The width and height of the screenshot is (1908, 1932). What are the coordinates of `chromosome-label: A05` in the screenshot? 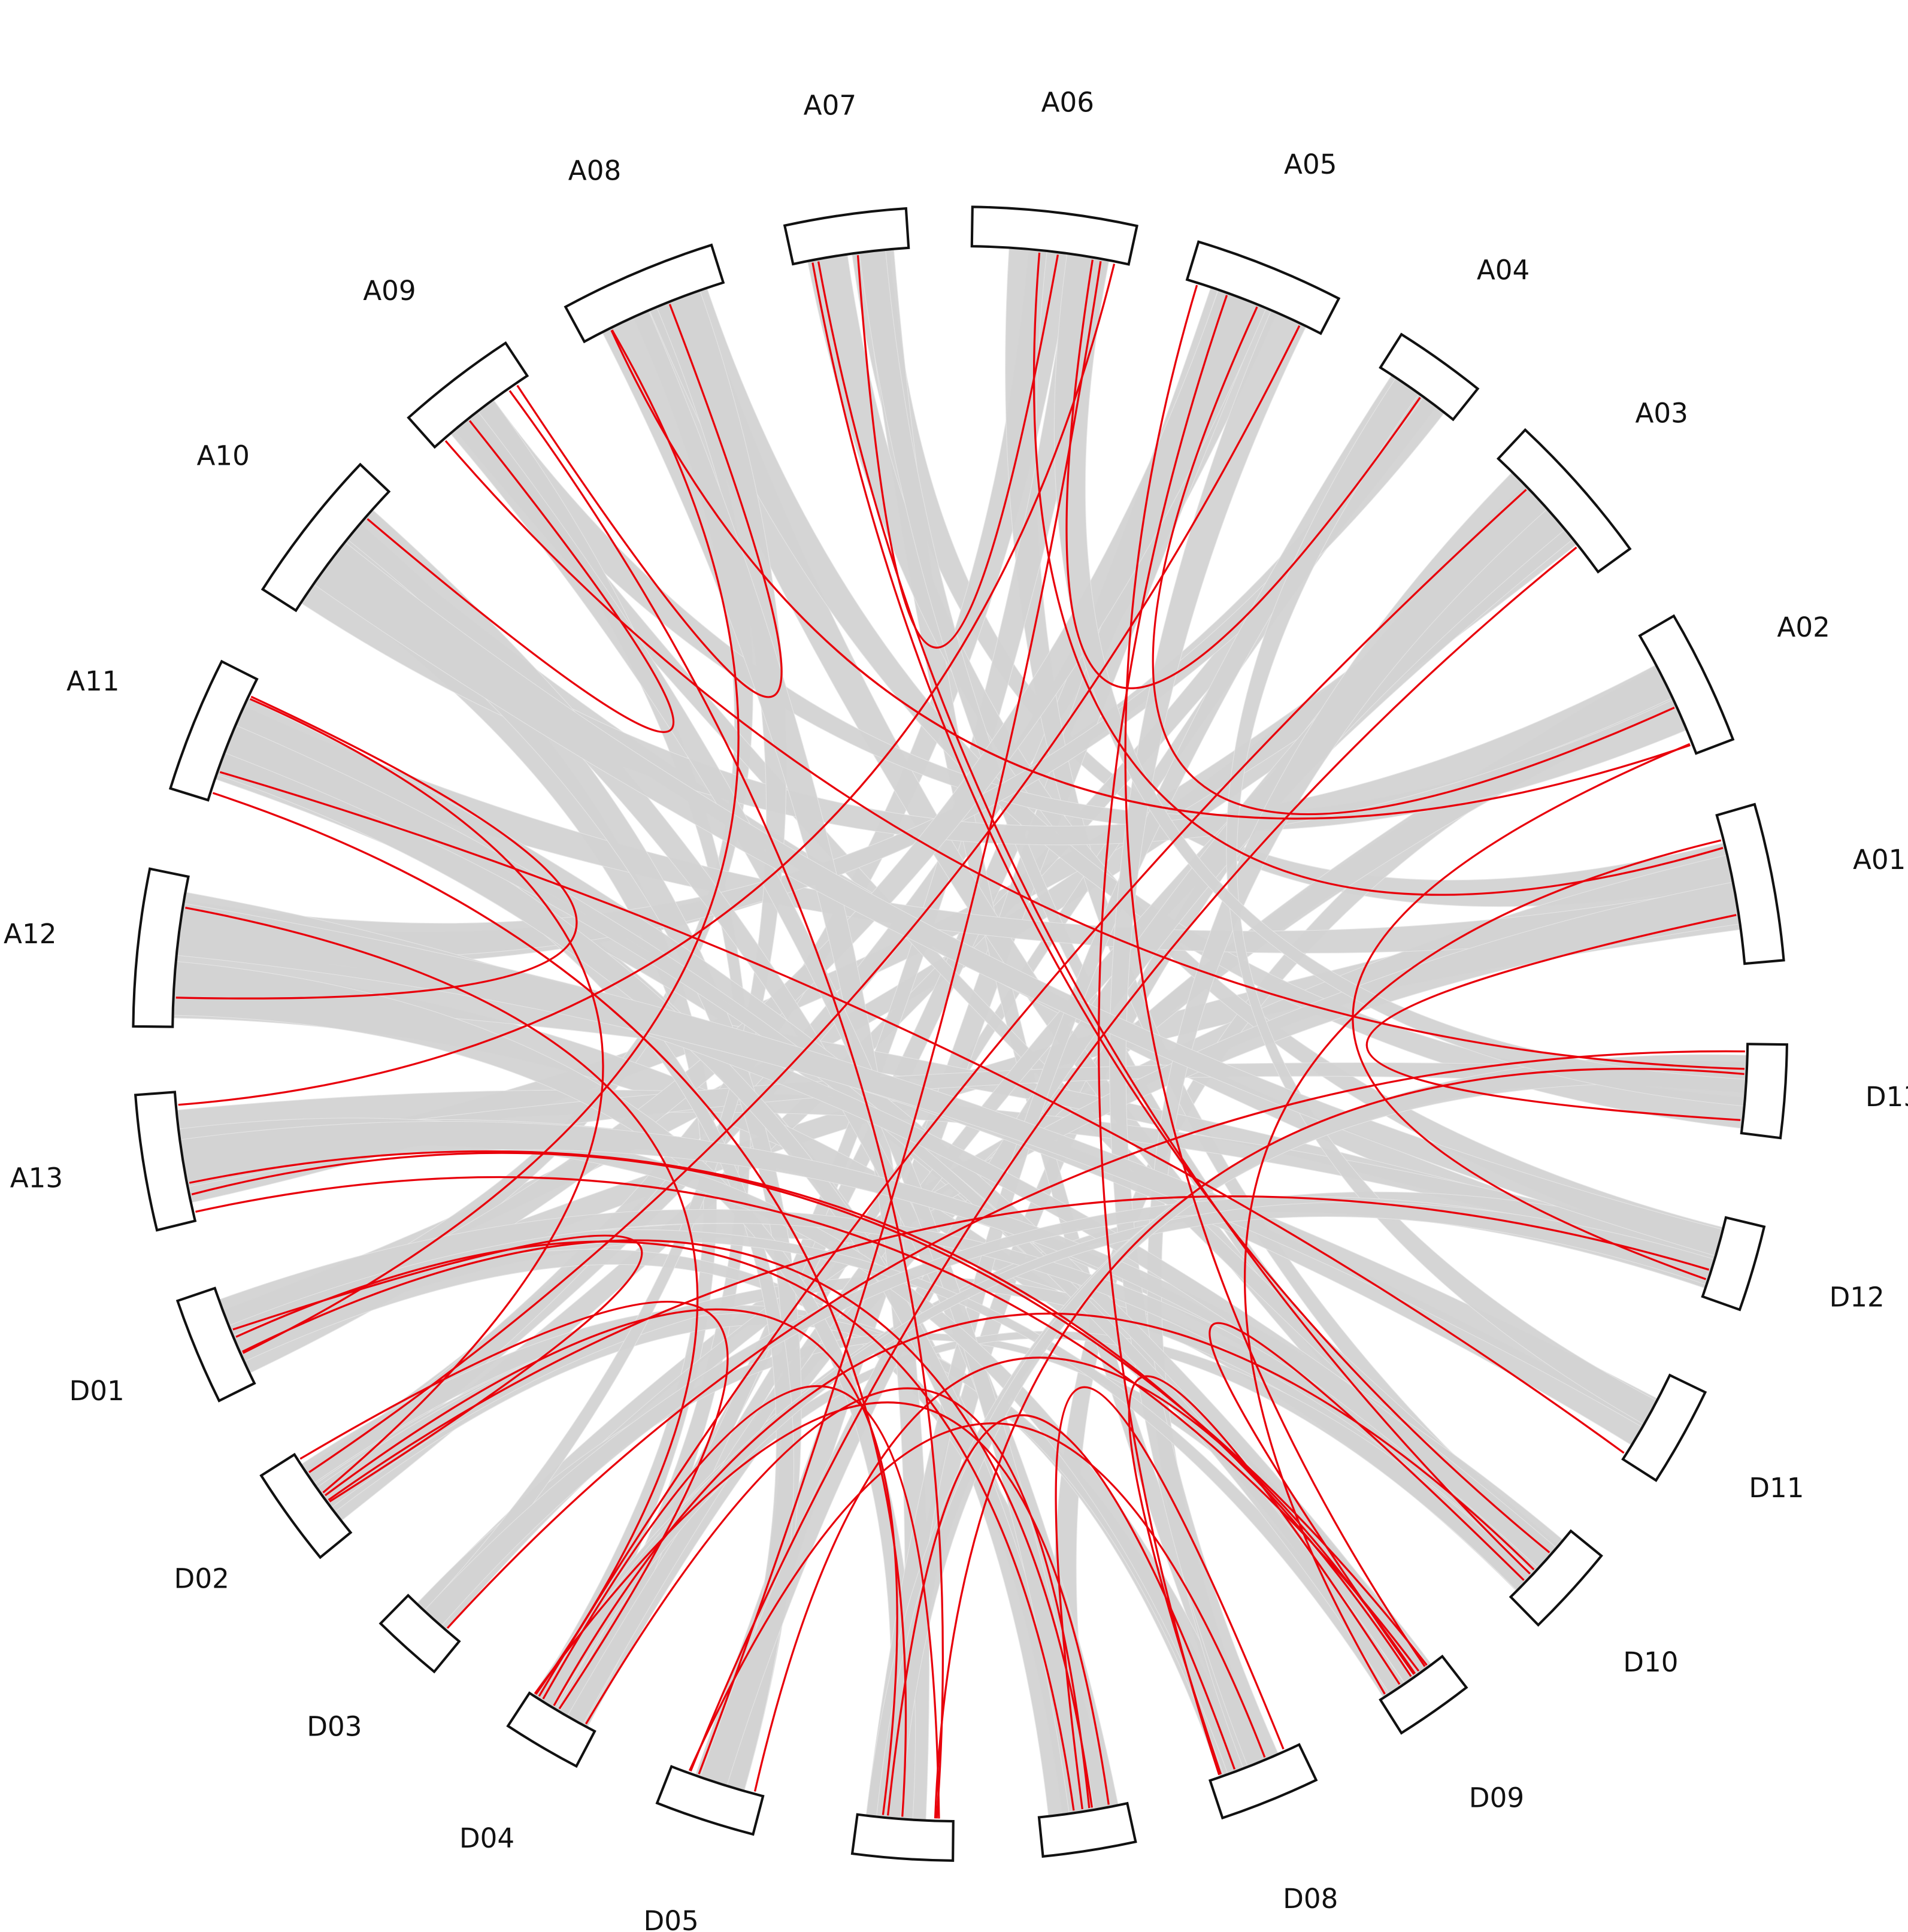 It's located at (1310, 164).